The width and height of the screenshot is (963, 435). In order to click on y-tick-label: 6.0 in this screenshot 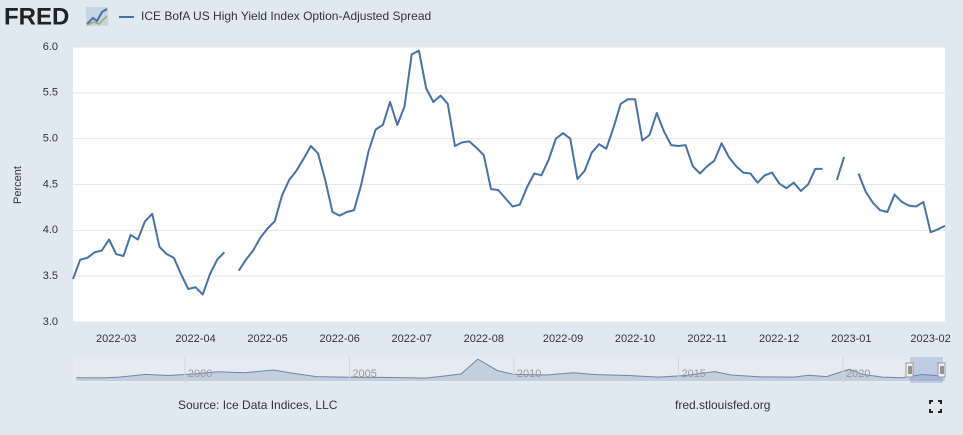, I will do `click(50, 47)`.